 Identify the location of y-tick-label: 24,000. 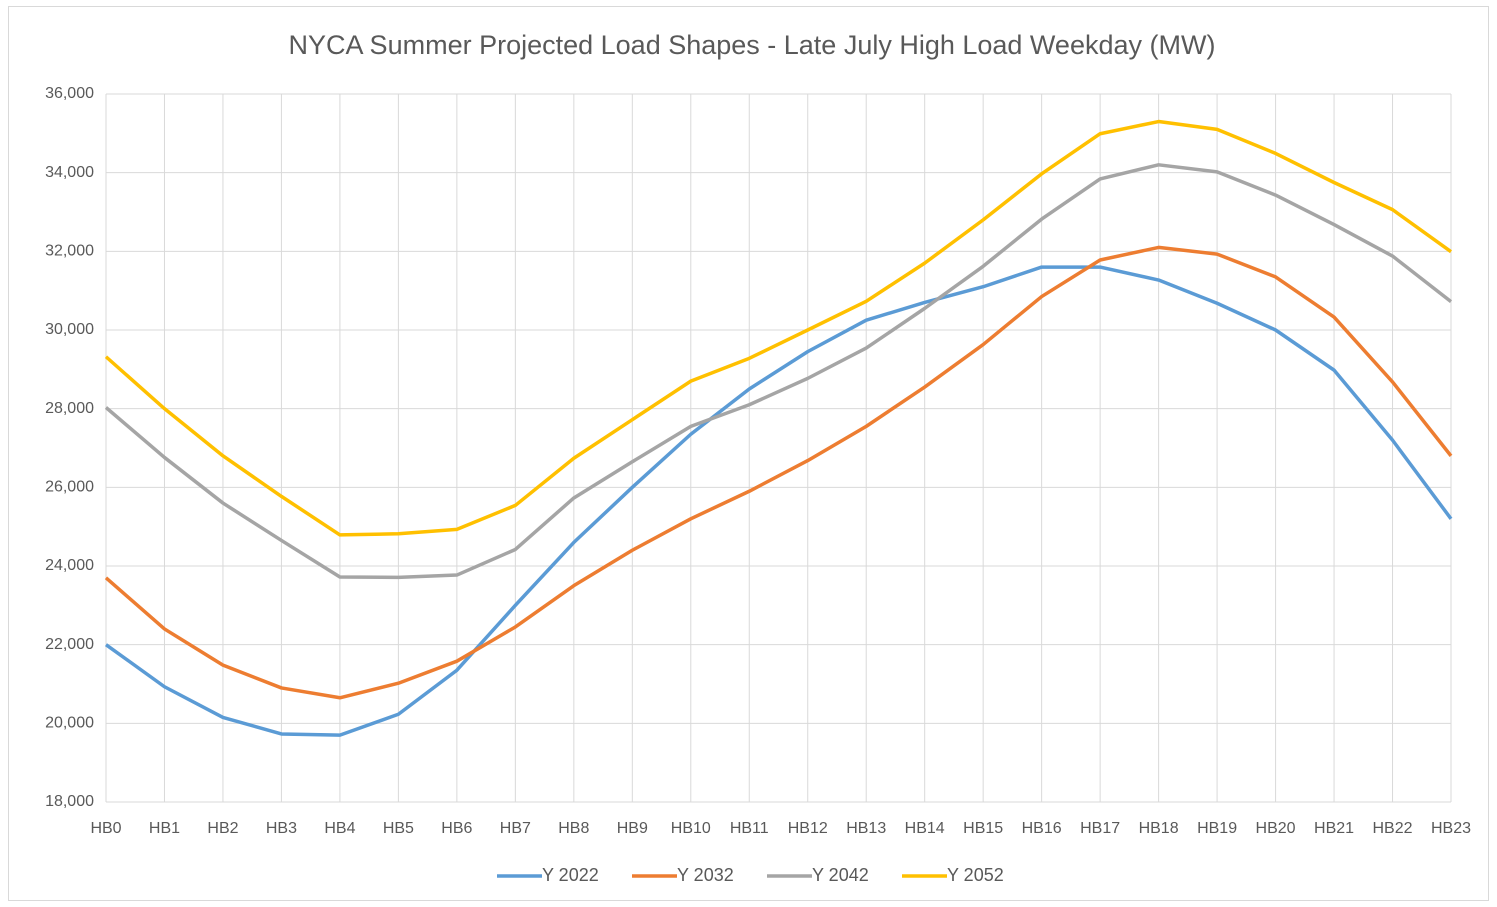
(69, 565).